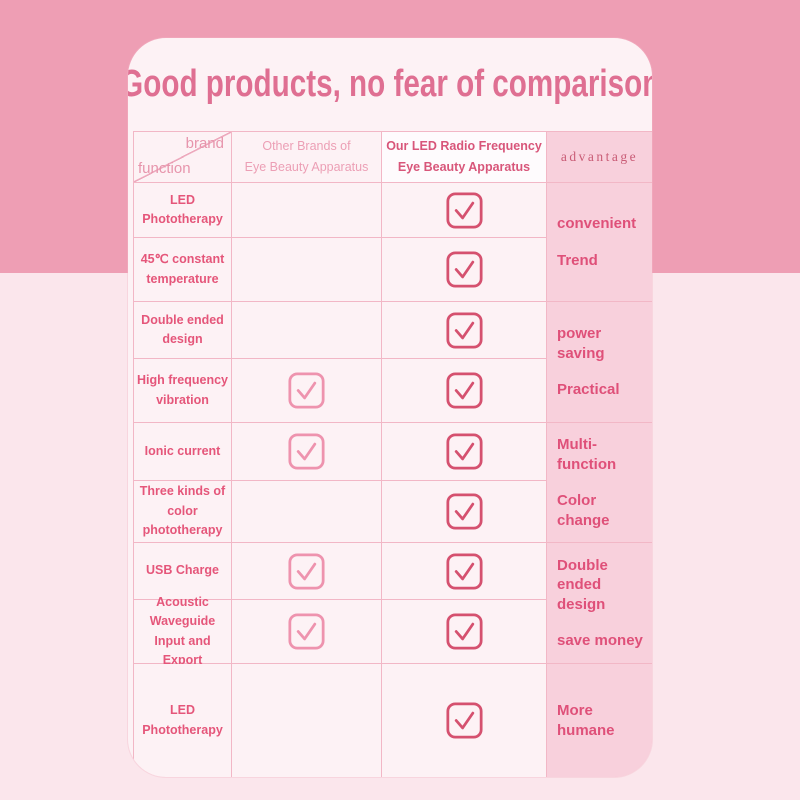 The image size is (800, 800). I want to click on function-cell: Double ended design, so click(182, 330).